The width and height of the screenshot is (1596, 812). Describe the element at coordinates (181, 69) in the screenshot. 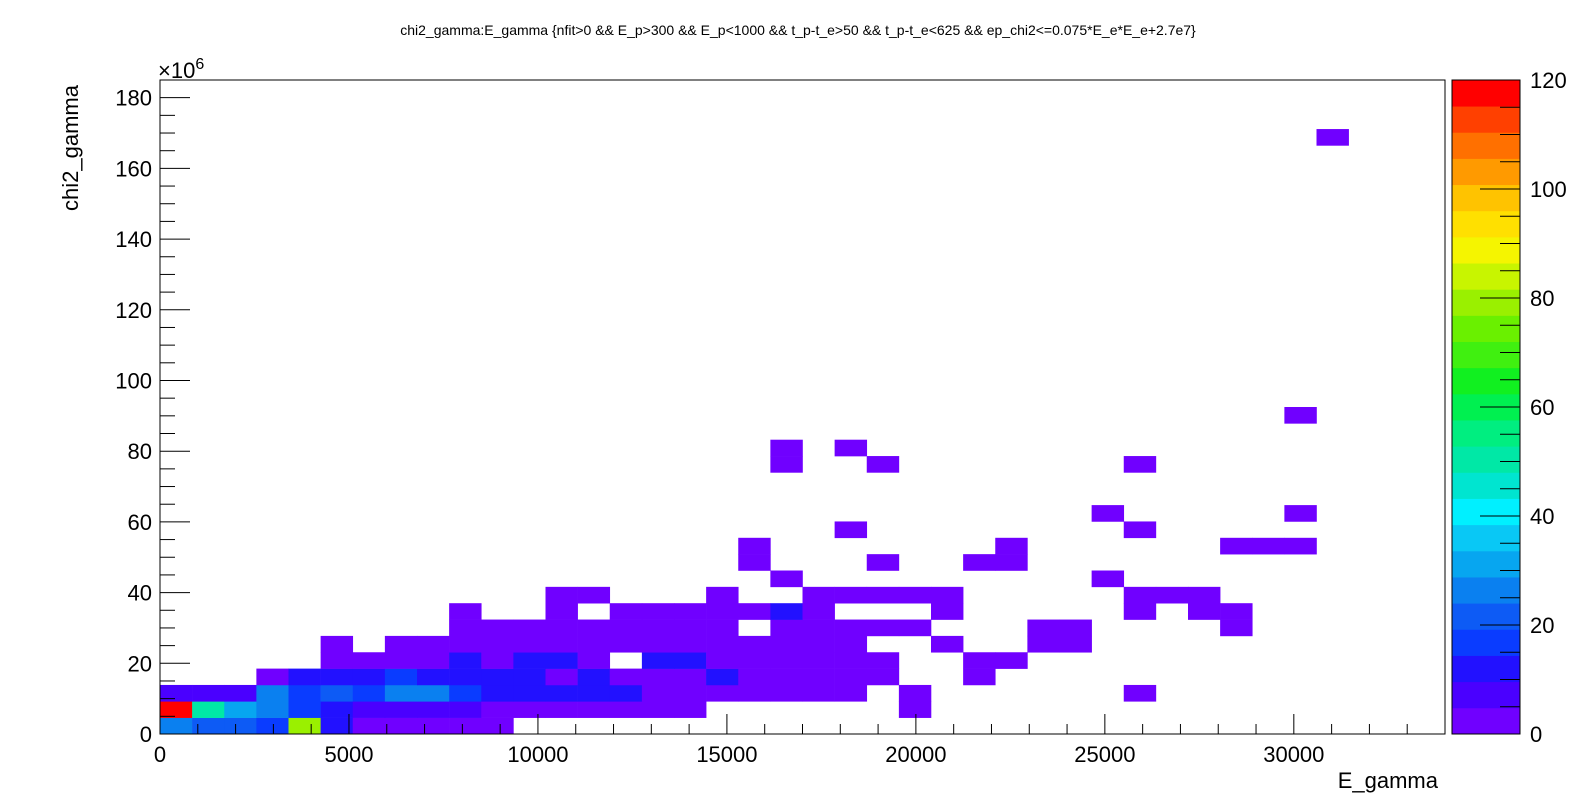

I see `y-multiplier: ×10⁶` at that location.